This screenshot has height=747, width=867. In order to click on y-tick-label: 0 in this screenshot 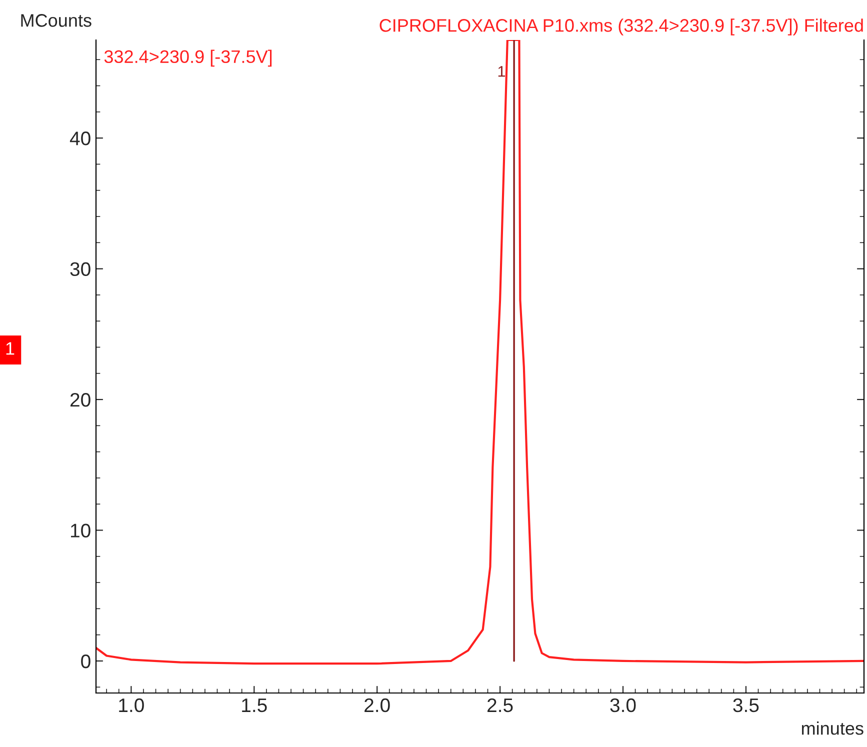, I will do `click(85, 661)`.